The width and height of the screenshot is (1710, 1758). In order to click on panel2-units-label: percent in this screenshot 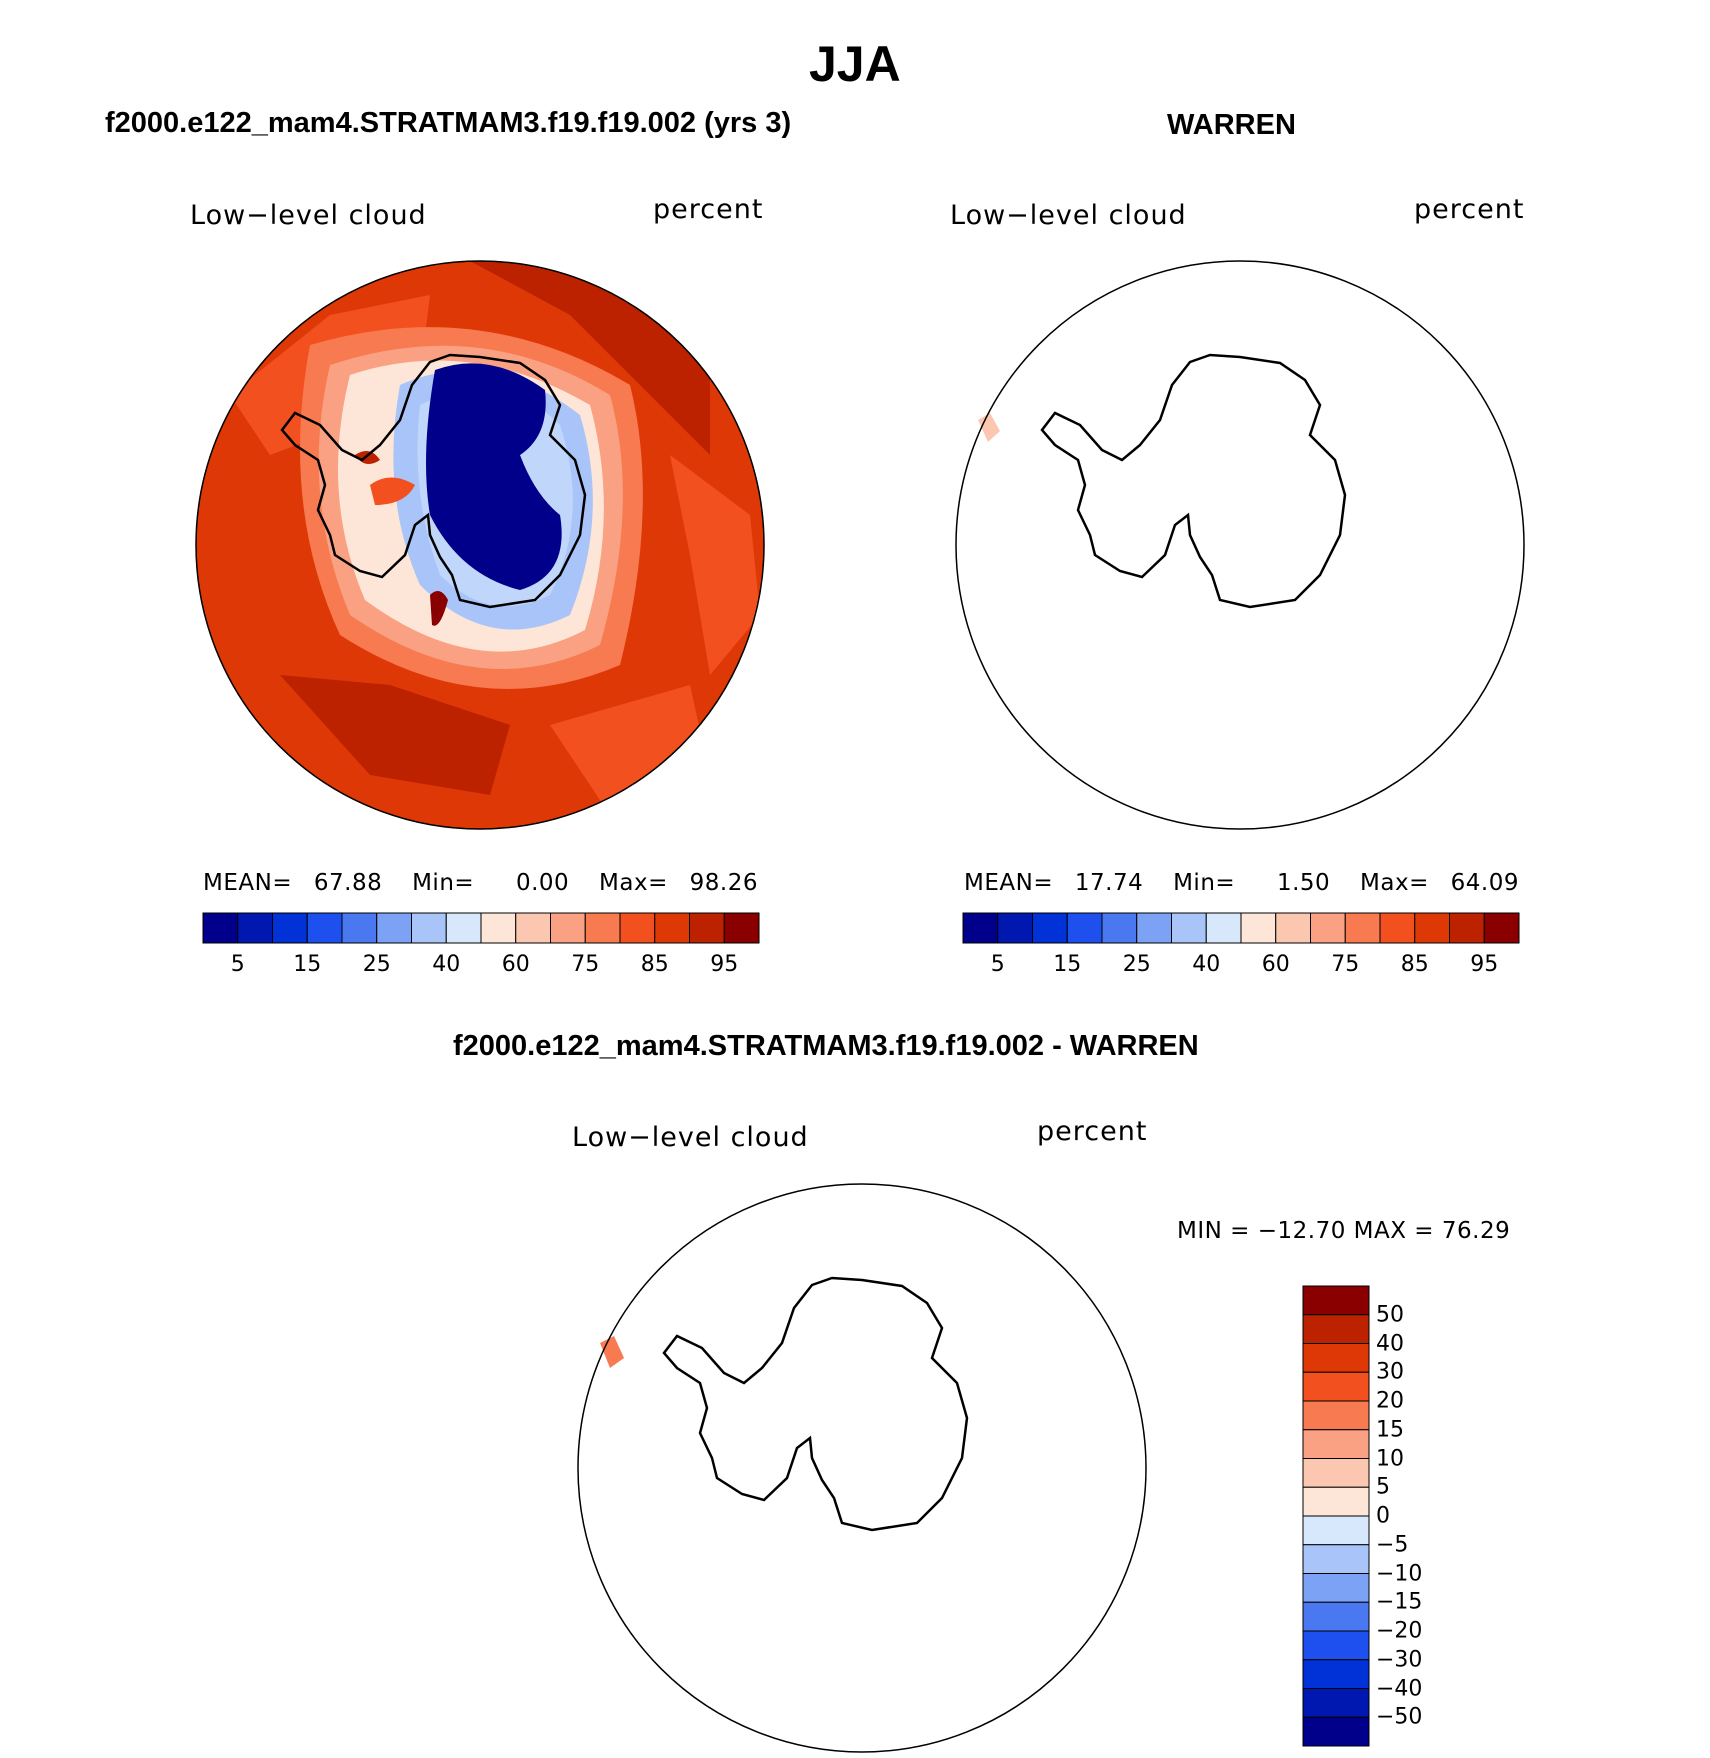, I will do `click(1469, 209)`.